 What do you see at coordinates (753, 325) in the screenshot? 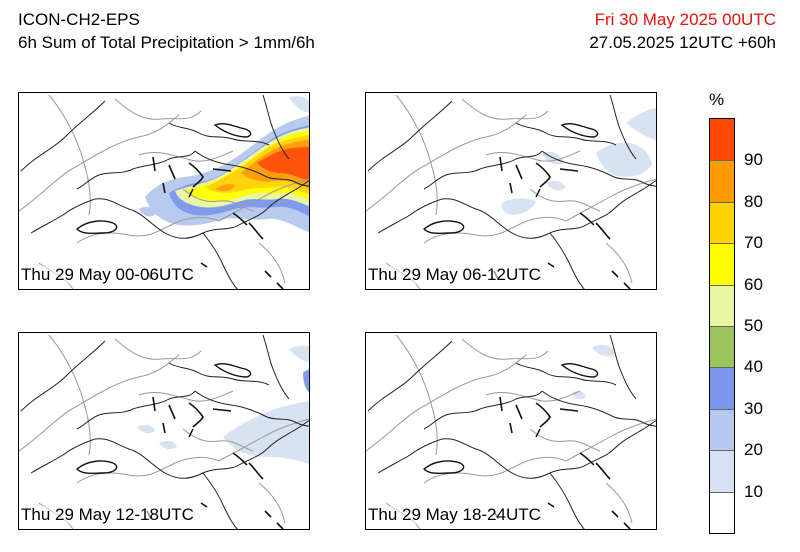
I see `colorbar-tick-label: 50` at bounding box center [753, 325].